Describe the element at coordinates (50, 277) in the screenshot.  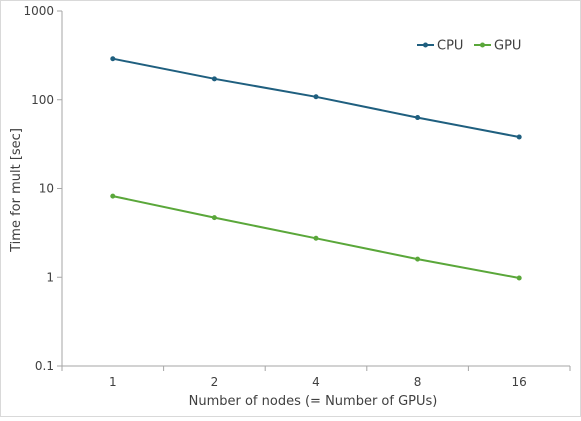
I see `y-tick-label: 1` at that location.